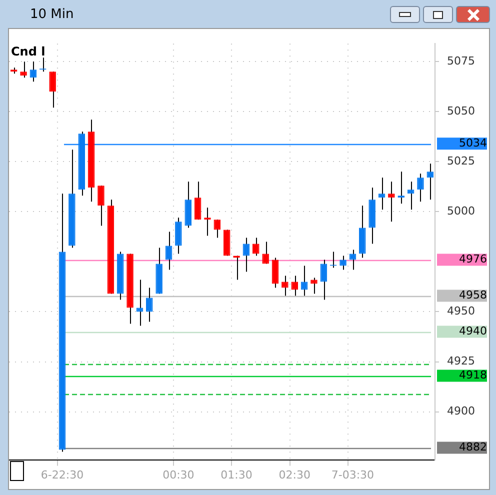 The width and height of the screenshot is (496, 495). What do you see at coordinates (352, 475) in the screenshot?
I see `x-tick-label: 7-03:30` at bounding box center [352, 475].